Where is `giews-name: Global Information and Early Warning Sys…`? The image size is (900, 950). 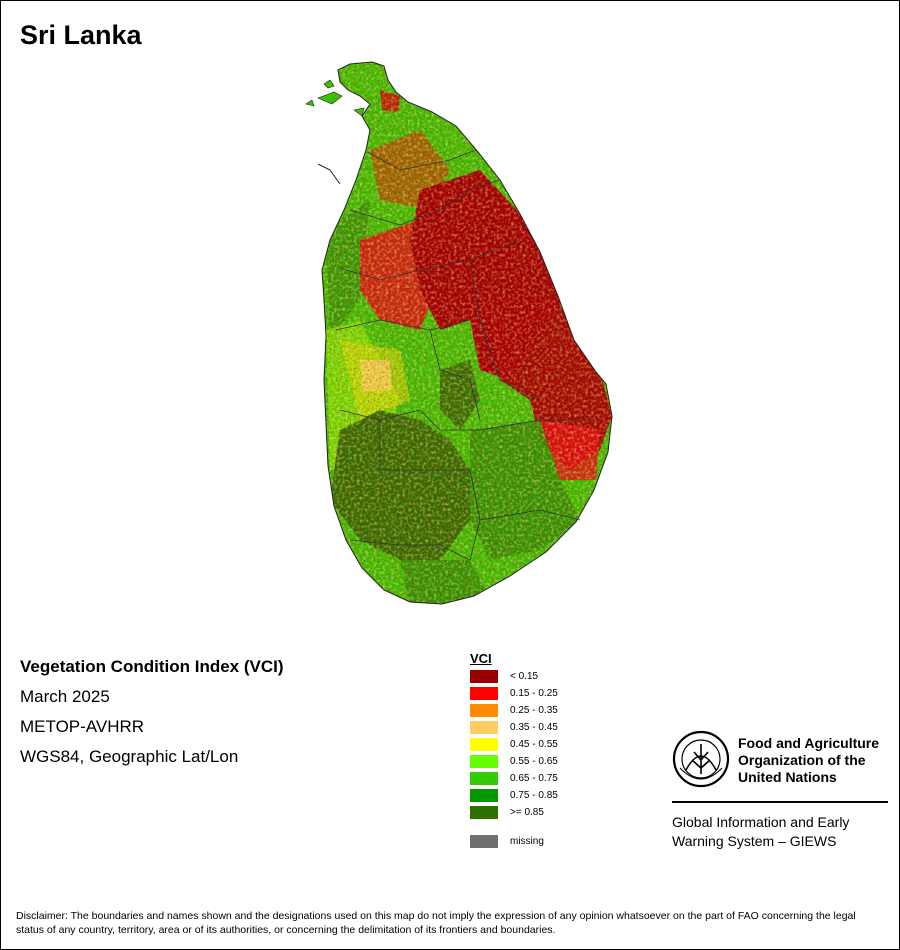 giews-name: Global Information and Early Warning Sys… is located at coordinates (761, 831).